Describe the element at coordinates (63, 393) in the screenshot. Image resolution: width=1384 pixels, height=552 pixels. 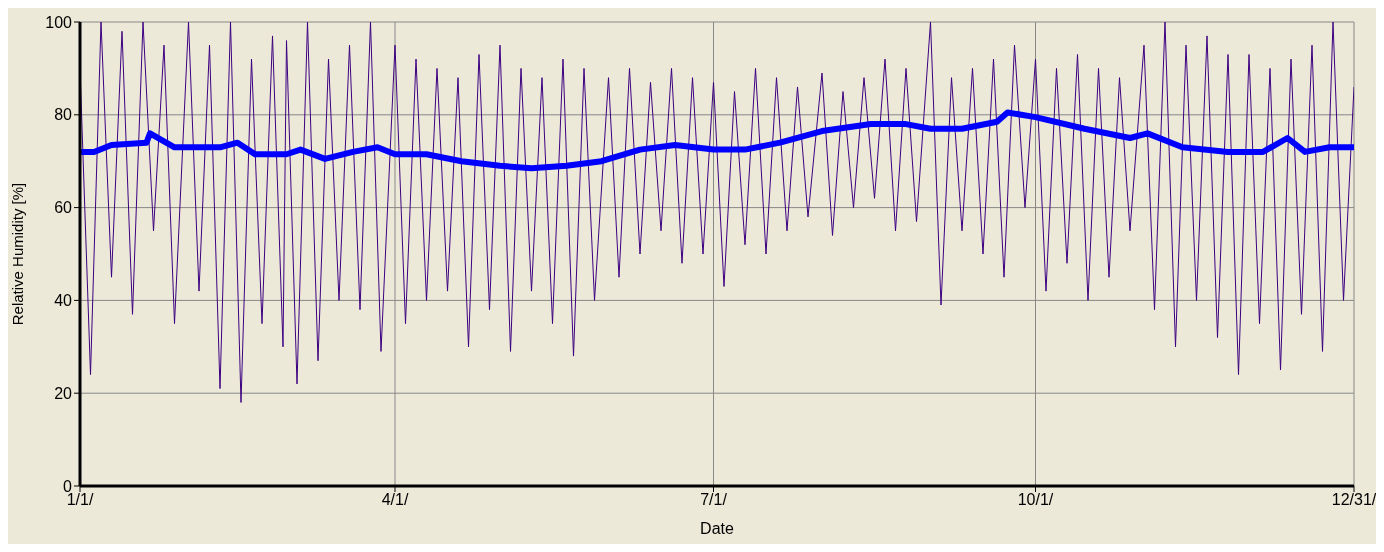
I see `y-tick-label: 20` at that location.